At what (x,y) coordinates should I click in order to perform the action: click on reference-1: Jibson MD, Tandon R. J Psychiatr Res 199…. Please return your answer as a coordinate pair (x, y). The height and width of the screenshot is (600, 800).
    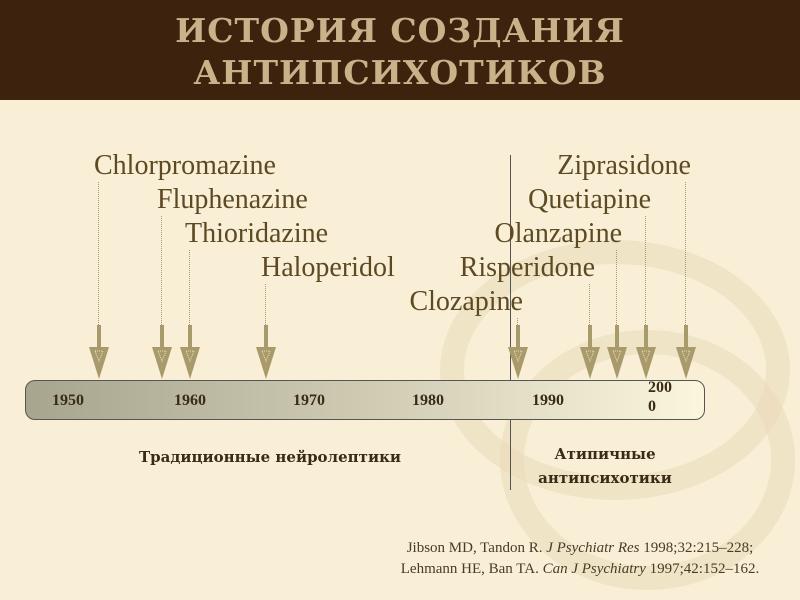
    Looking at the image, I should click on (580, 548).